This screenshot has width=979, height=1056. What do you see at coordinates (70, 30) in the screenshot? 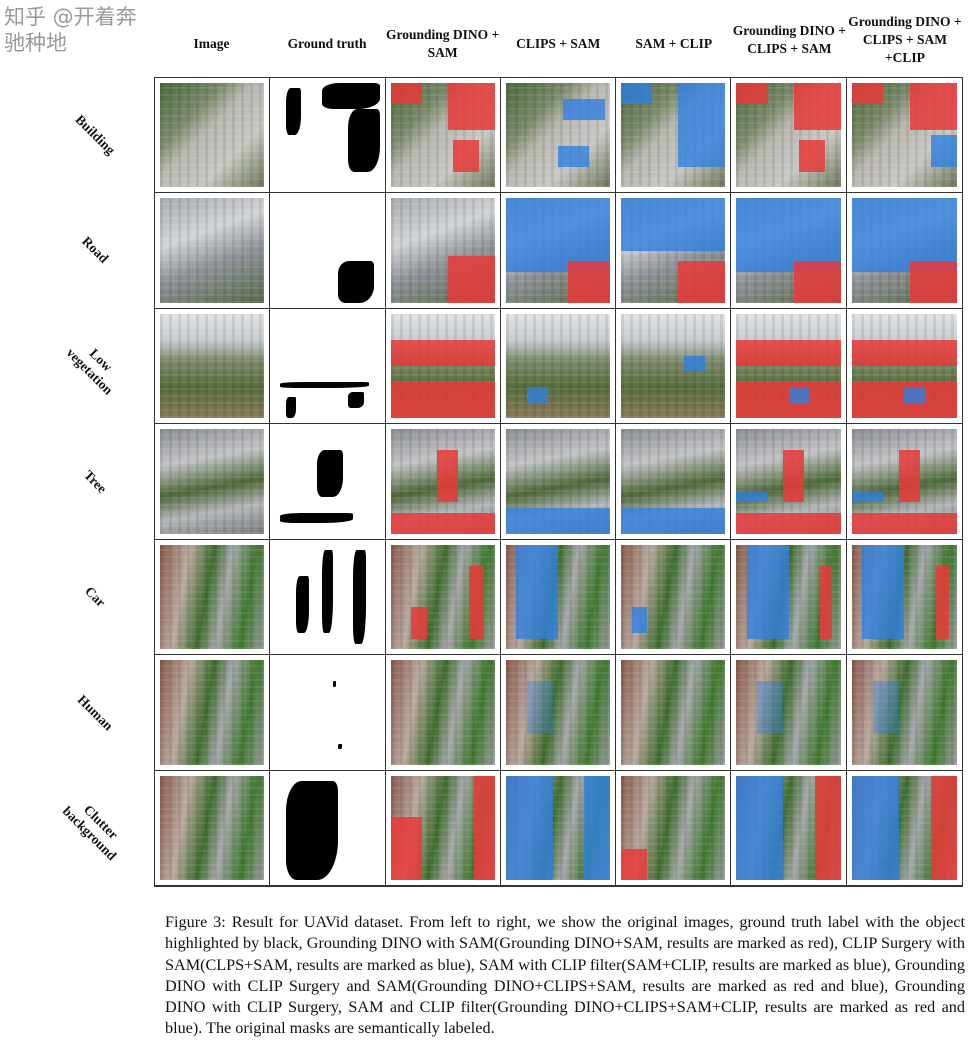
I see `watermark: 知乎 @开着奔驰种地` at bounding box center [70, 30].